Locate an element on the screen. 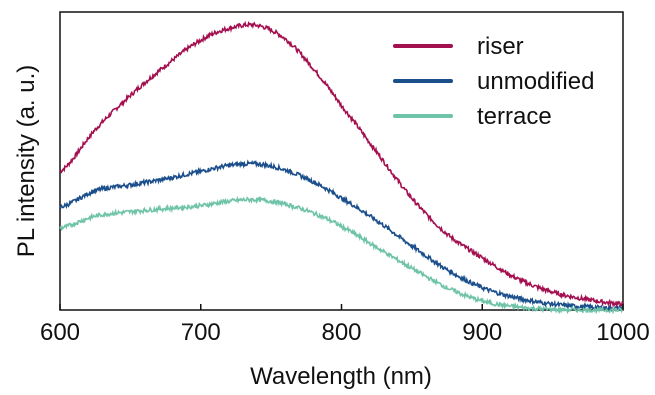 This screenshot has width=655, height=395. x-tick-label: 600 is located at coordinates (60, 332).